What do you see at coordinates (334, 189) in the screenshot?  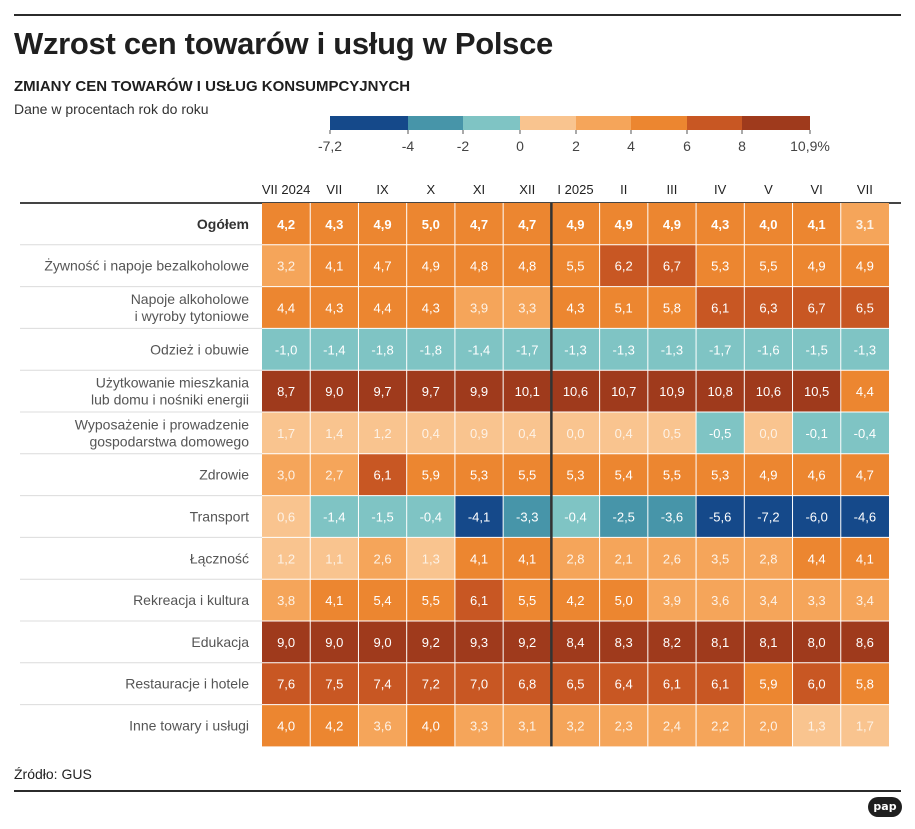 I see `column-label-1: VII` at bounding box center [334, 189].